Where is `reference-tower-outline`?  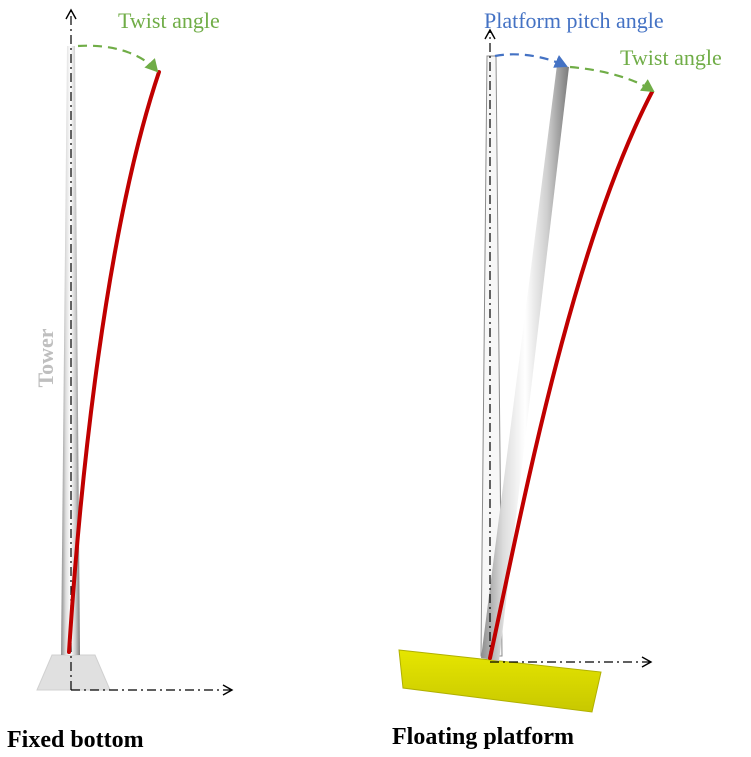 reference-tower-outline is located at coordinates (491, 356).